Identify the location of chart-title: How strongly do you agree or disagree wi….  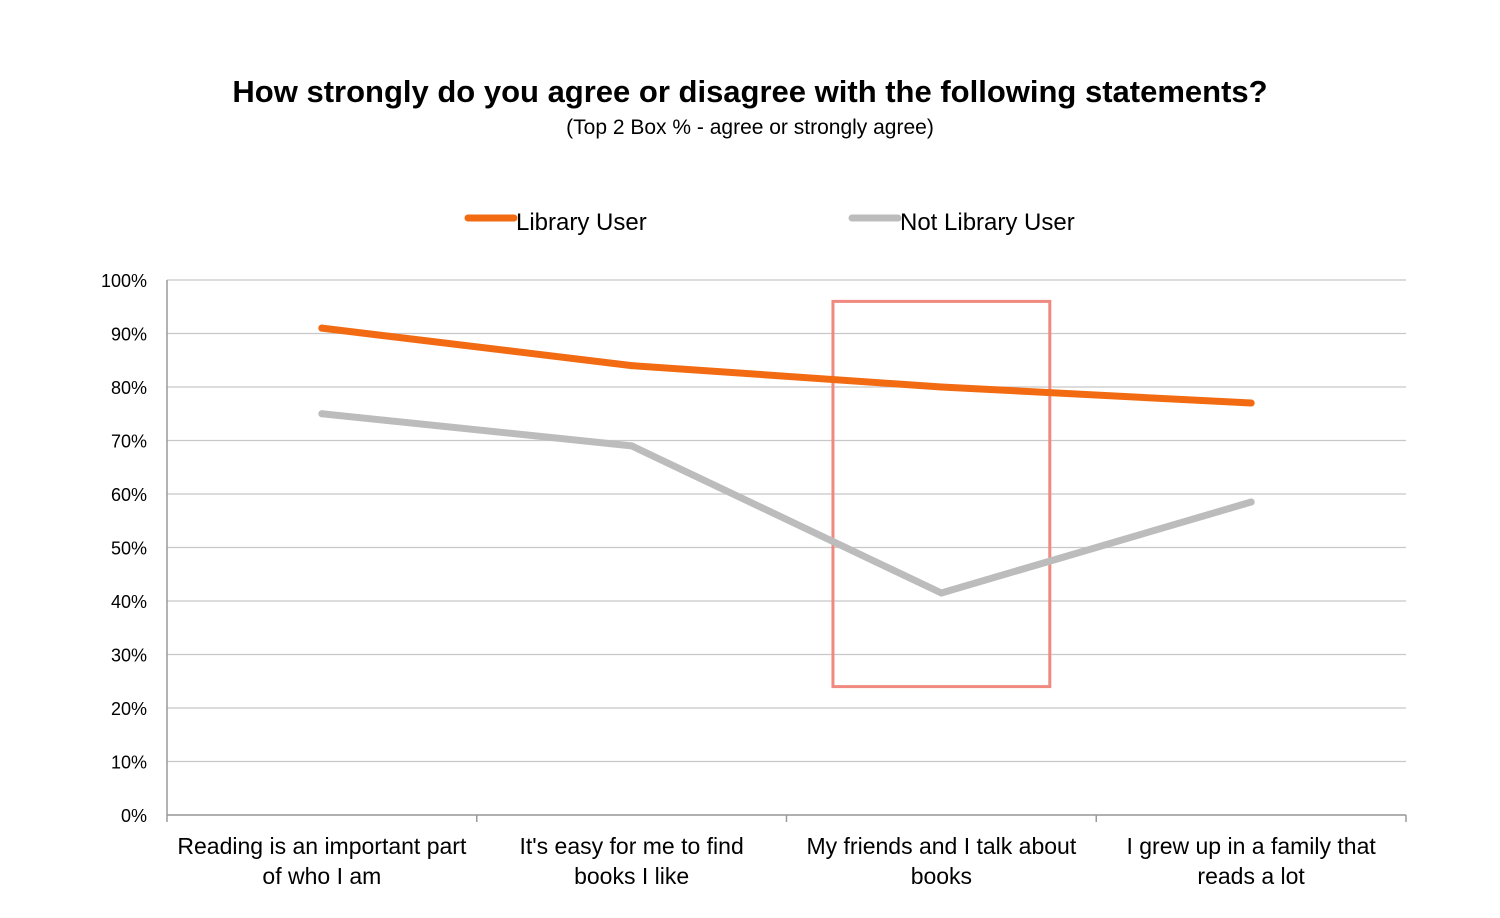
(750, 91).